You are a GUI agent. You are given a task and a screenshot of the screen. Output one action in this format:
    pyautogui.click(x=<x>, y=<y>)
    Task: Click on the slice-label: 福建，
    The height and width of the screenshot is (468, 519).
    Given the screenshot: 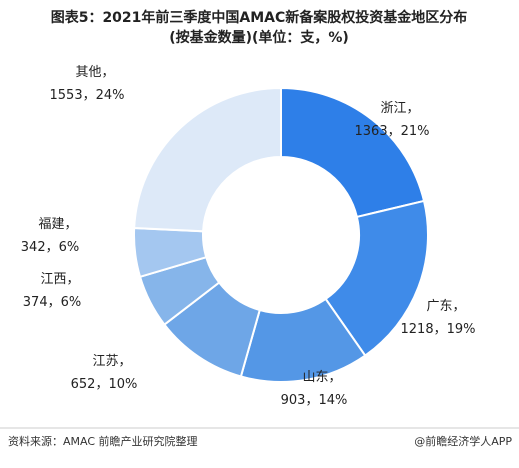 What is the action you would take?
    pyautogui.click(x=57, y=224)
    